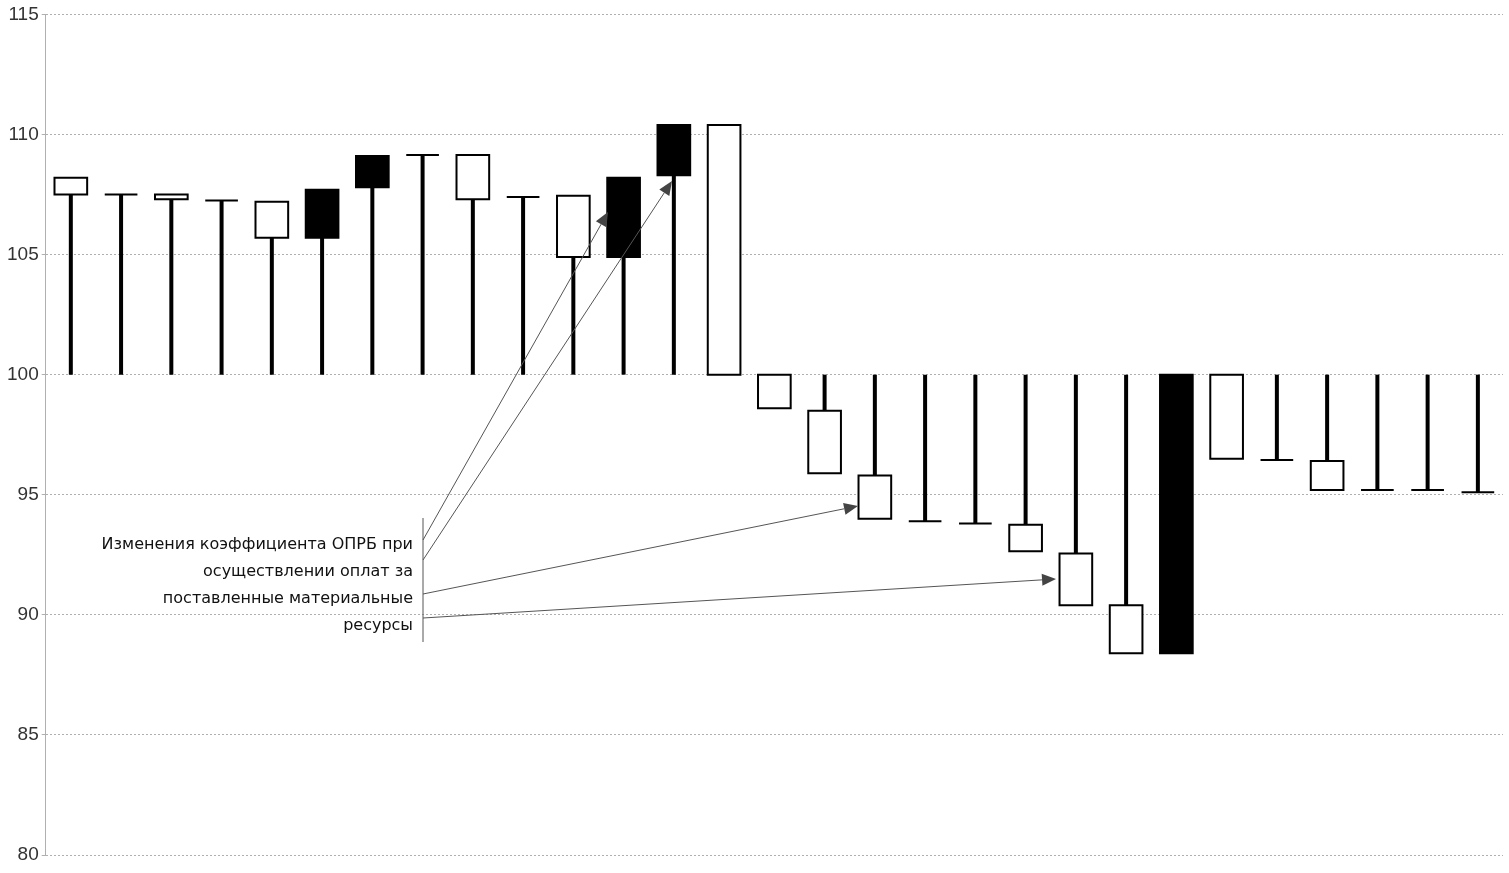 The width and height of the screenshot is (1509, 873). Describe the element at coordinates (28, 493) in the screenshot. I see `y-tick-label: 95` at that location.